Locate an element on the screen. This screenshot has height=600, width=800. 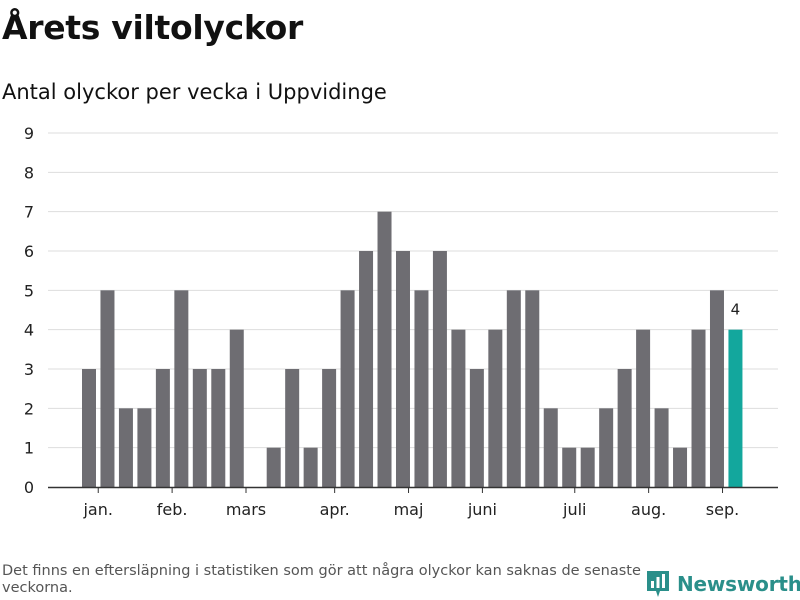
x-tick-label: apr. is located at coordinates (335, 509).